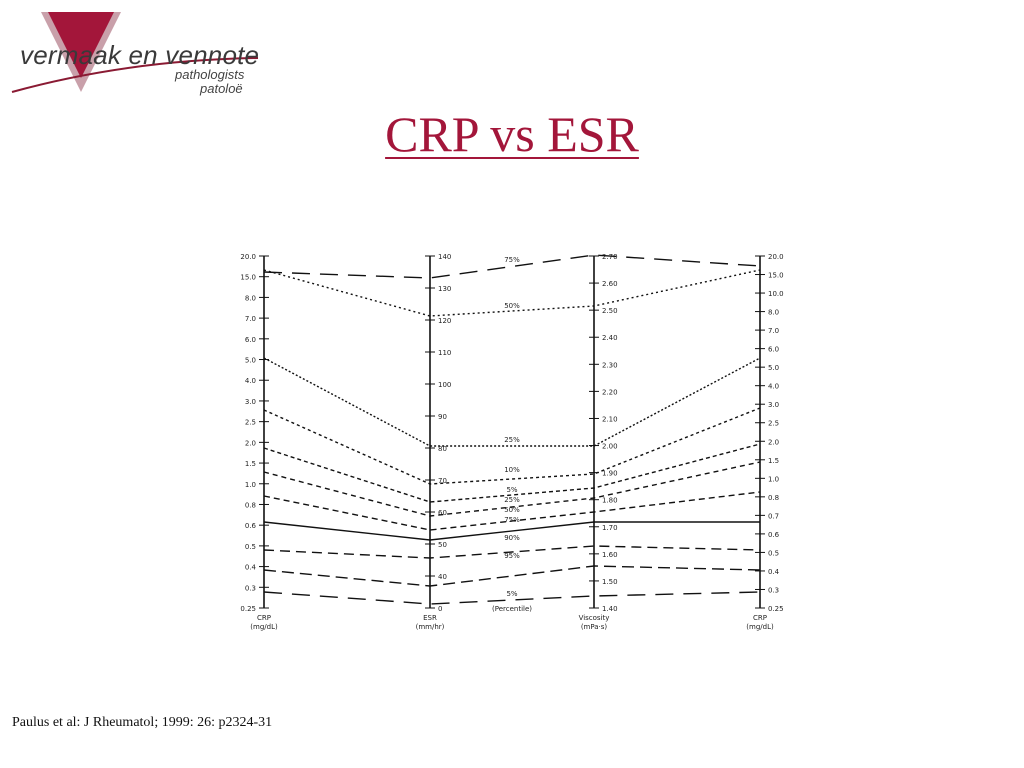  What do you see at coordinates (610, 528) in the screenshot?
I see `nomogram-tick-label: 1.70` at bounding box center [610, 528].